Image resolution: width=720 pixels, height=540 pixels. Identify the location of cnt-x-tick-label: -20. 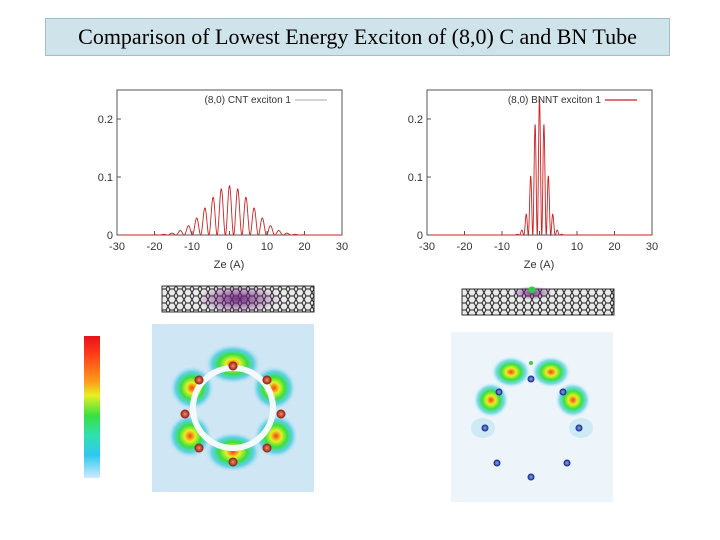
(155, 247).